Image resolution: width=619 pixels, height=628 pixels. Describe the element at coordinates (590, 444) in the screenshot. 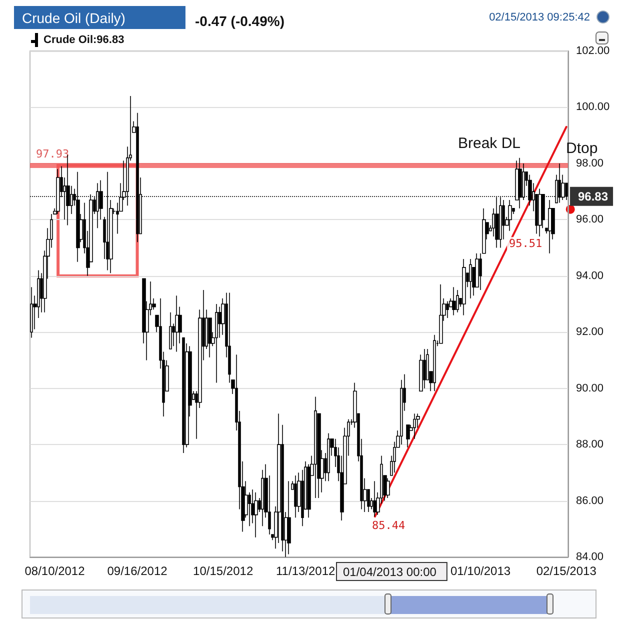

I see `y-tick-label: 88.00` at that location.